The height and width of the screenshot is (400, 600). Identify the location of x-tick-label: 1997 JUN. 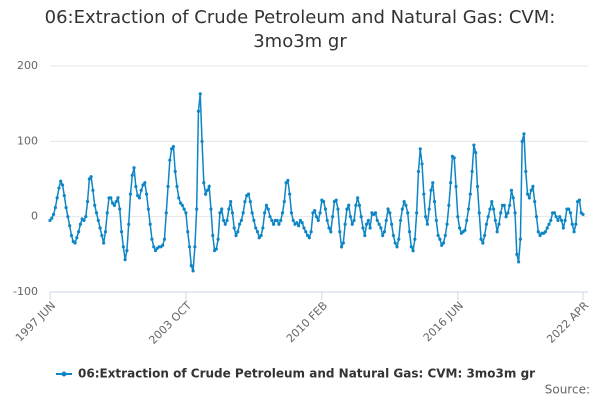
(35, 321).